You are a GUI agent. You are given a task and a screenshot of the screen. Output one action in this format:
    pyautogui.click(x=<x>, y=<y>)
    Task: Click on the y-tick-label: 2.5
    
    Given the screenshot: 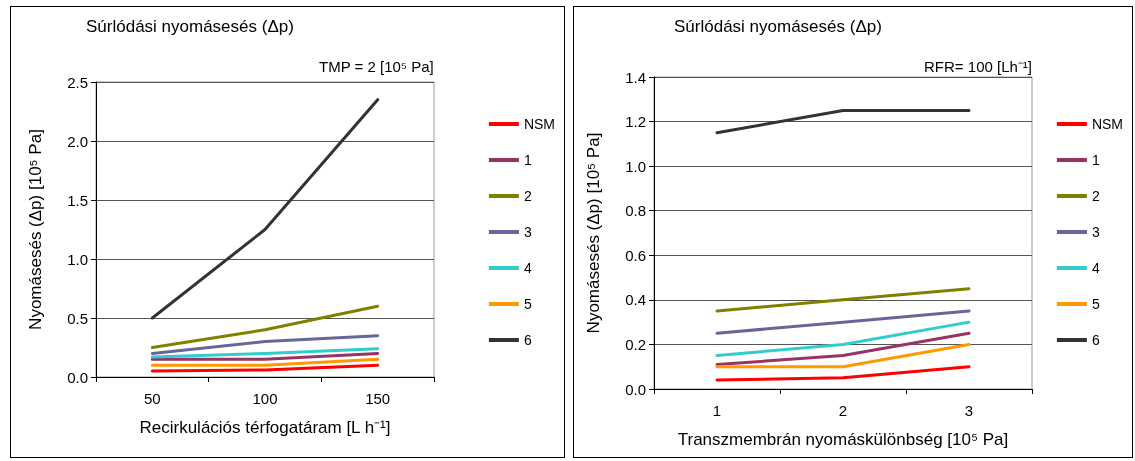 What is the action you would take?
    pyautogui.click(x=77, y=82)
    